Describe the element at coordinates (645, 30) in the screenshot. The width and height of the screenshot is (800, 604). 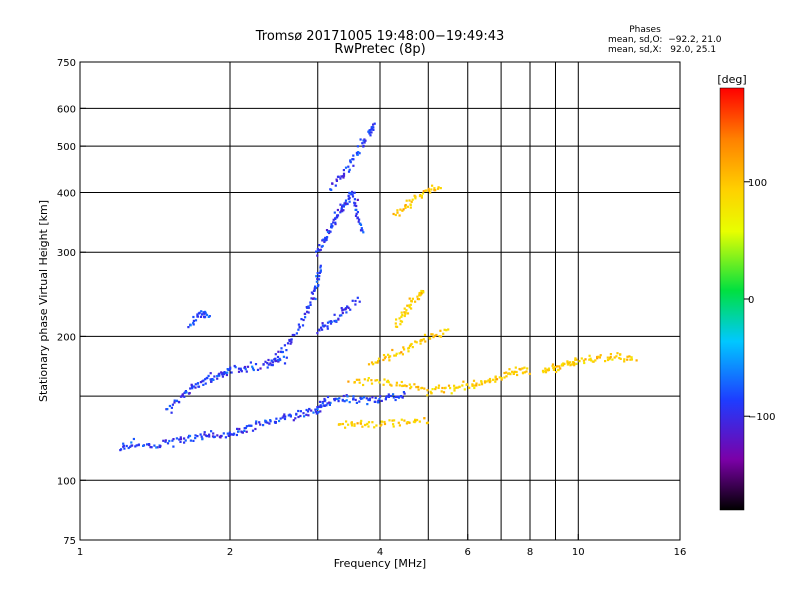
I see `stats-header: Phases` at that location.